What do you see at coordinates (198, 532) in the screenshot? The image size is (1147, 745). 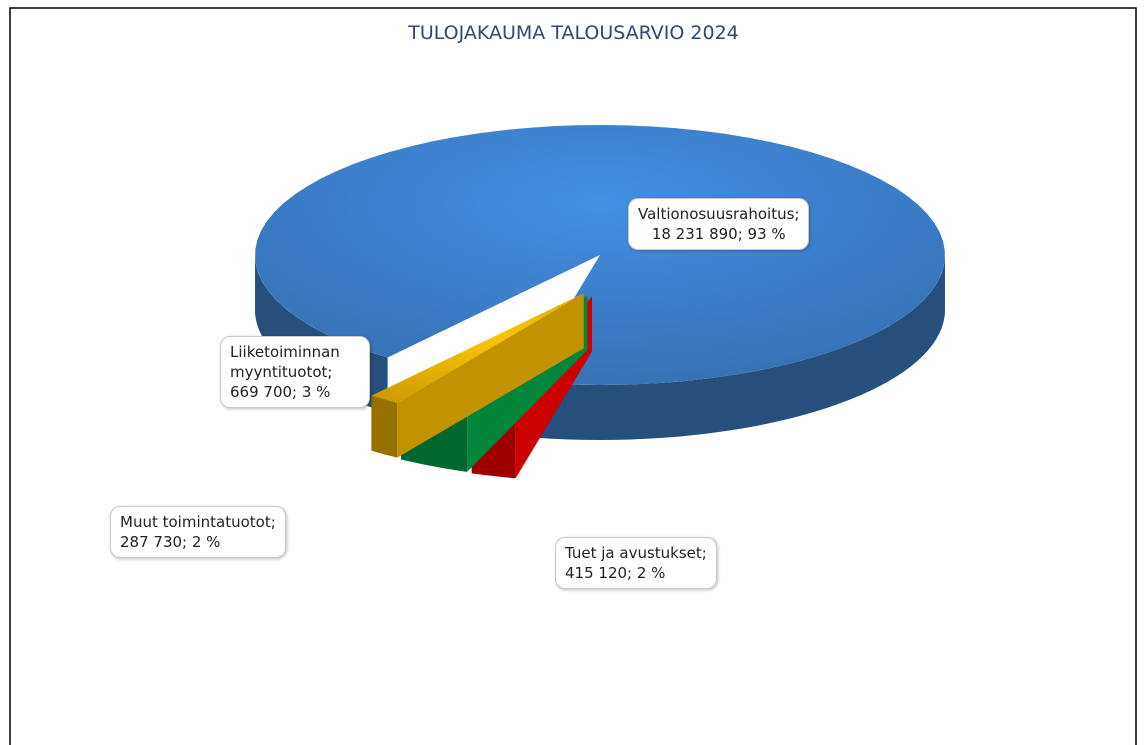 I see `data-label: Muut toimintatuotot; 287 730; 2 %` at bounding box center [198, 532].